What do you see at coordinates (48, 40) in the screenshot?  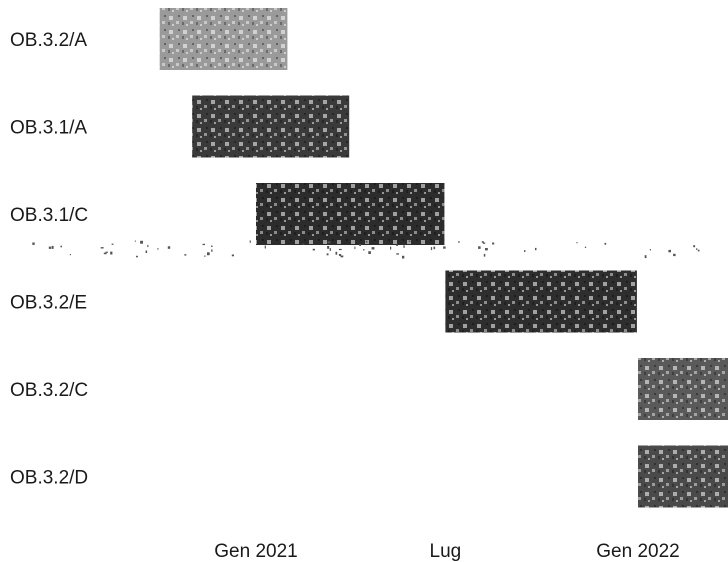 I see `task-label: OB.3.2/A` at bounding box center [48, 40].